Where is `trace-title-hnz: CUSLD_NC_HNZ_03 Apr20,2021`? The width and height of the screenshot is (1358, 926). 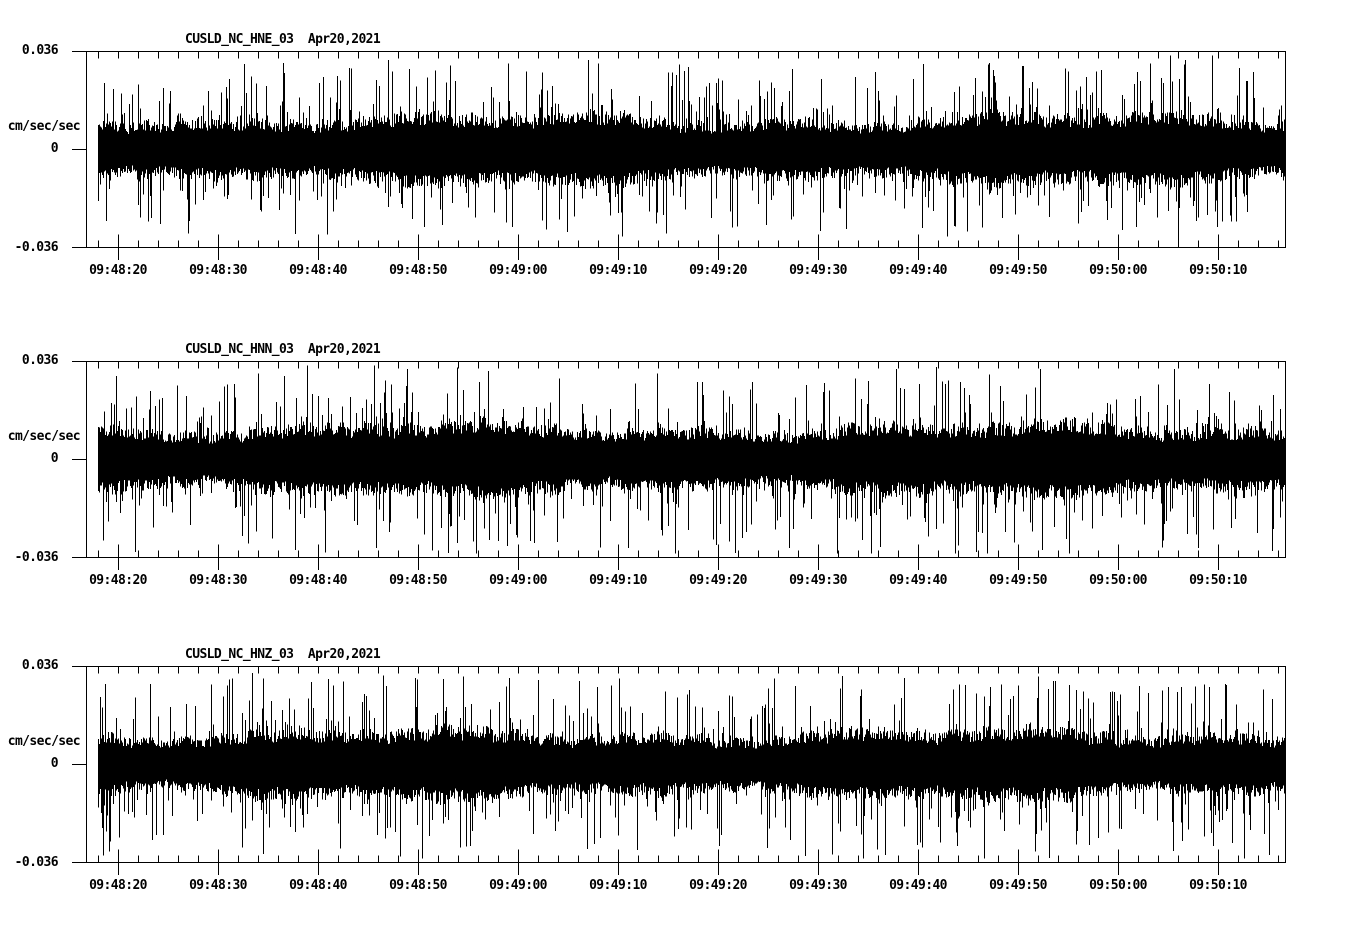
trace-title-hnz: CUSLD_NC_HNZ_03 Apr20,2021 is located at coordinates (283, 654).